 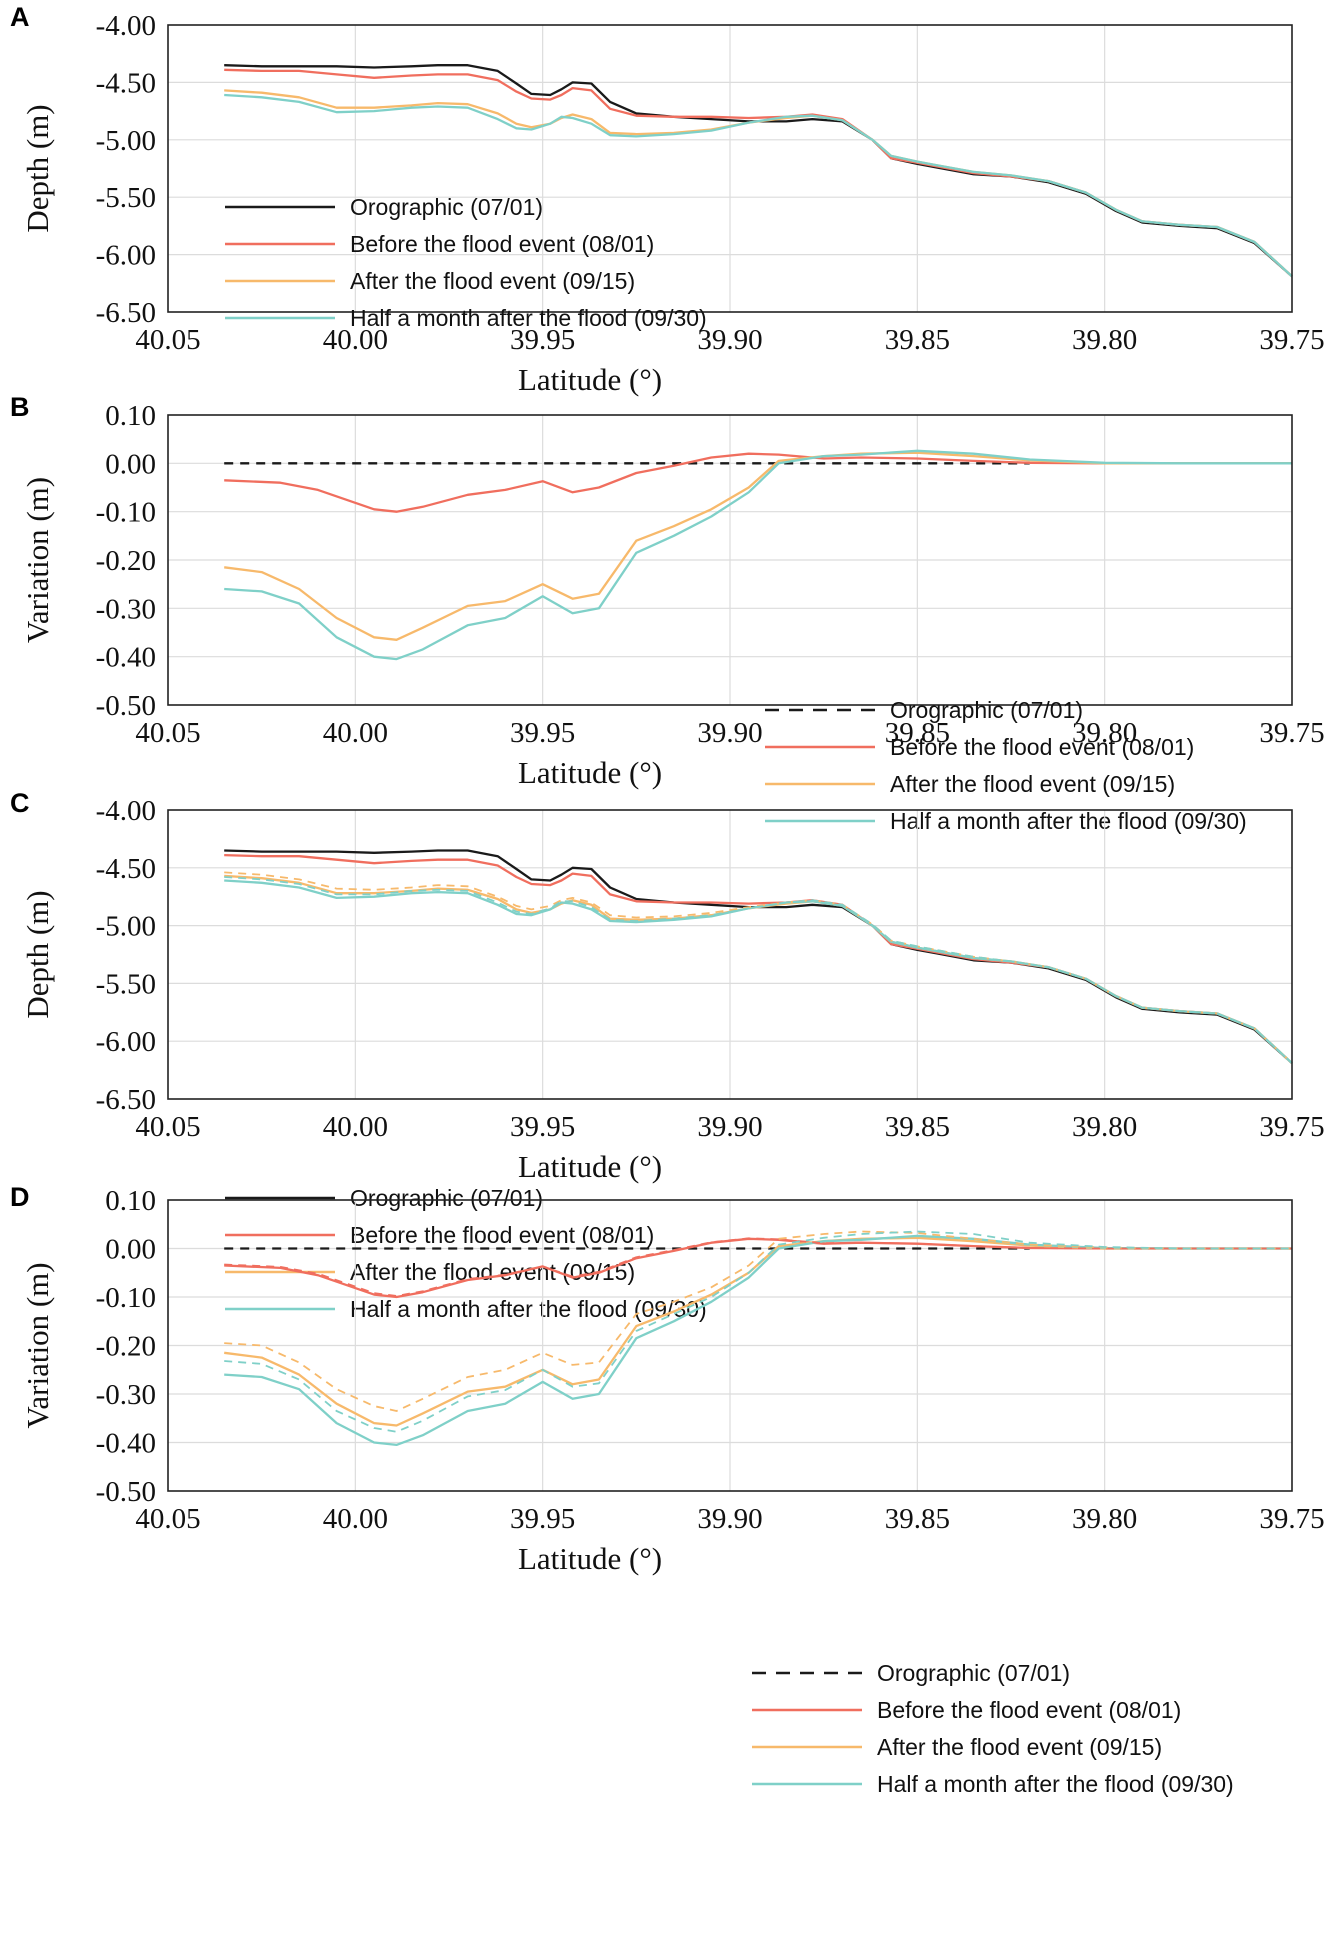 What do you see at coordinates (758, 1267) in the screenshot?
I see `series-line-before-the-flood-event-08-01-dashed` at bounding box center [758, 1267].